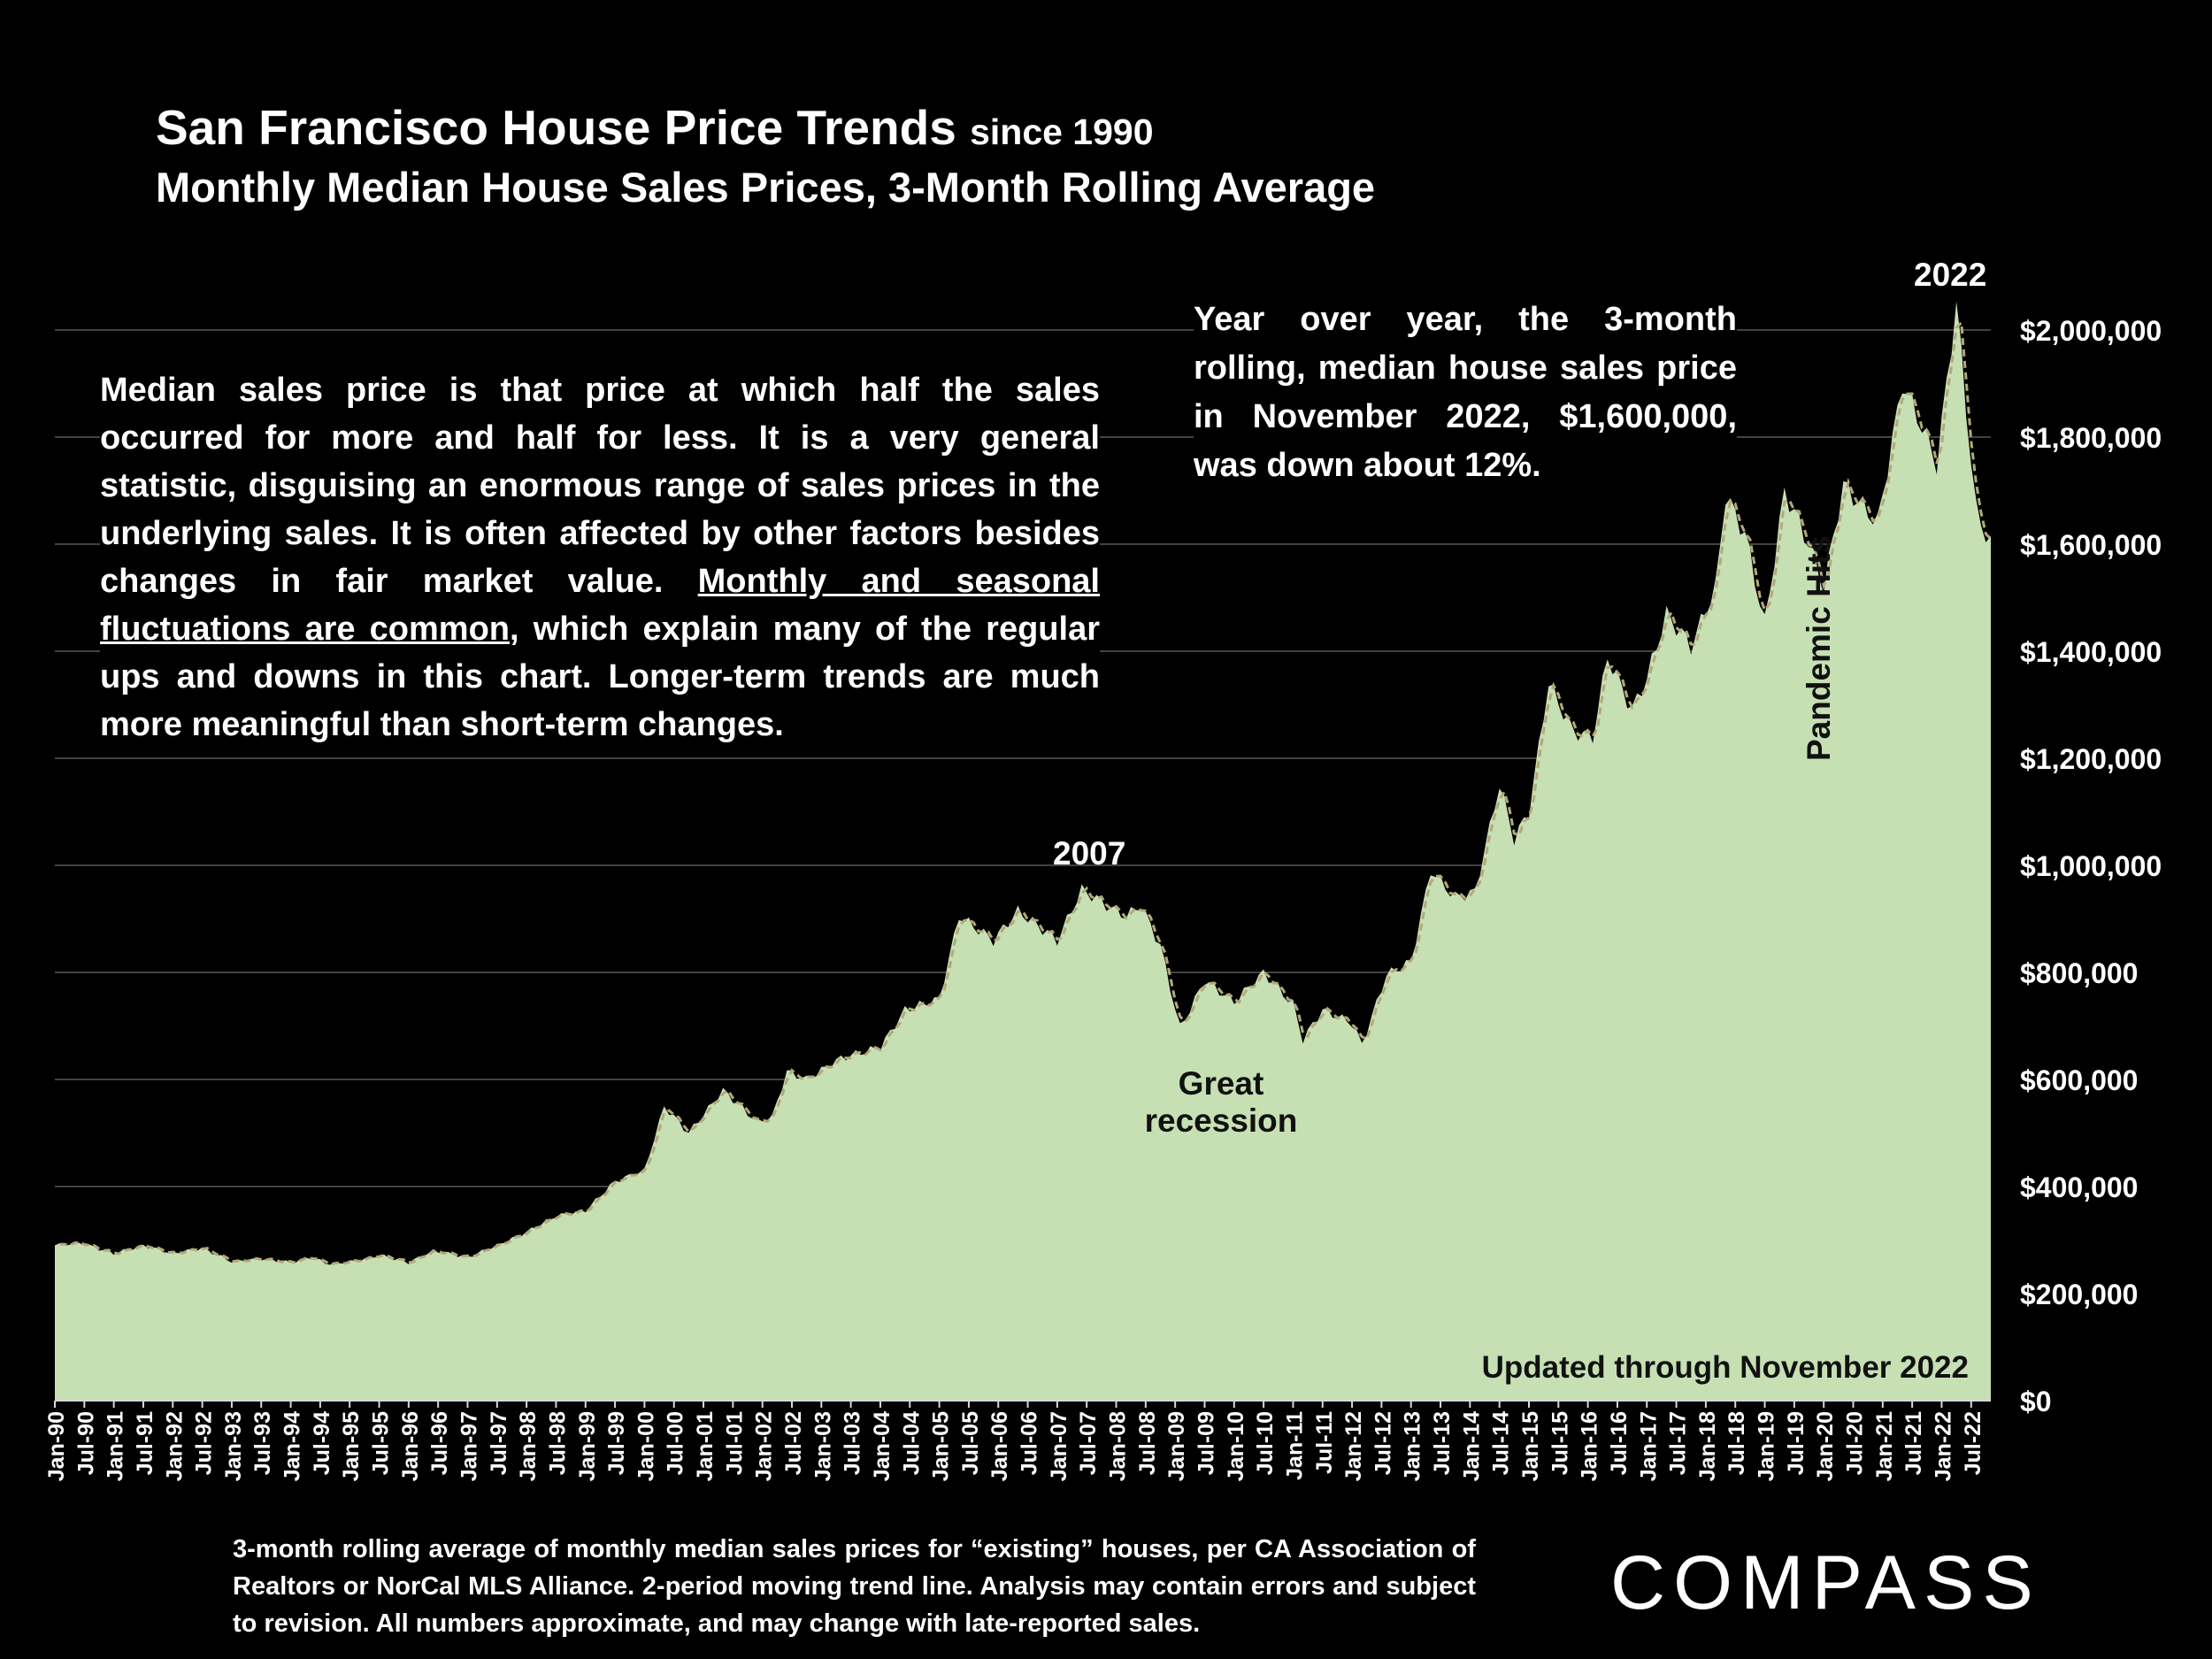  What do you see at coordinates (85, 1443) in the screenshot?
I see `x-tick-label: Jul-90` at bounding box center [85, 1443].